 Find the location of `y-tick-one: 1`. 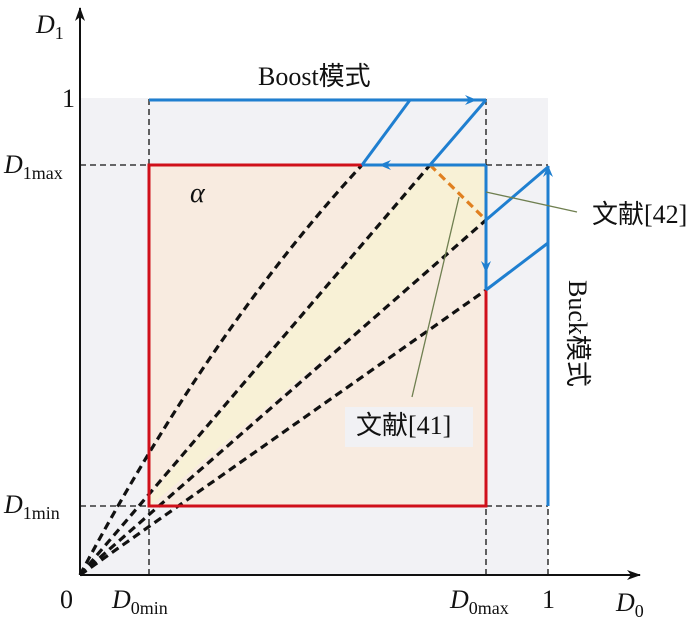

y-tick-one: 1 is located at coordinates (68, 98).